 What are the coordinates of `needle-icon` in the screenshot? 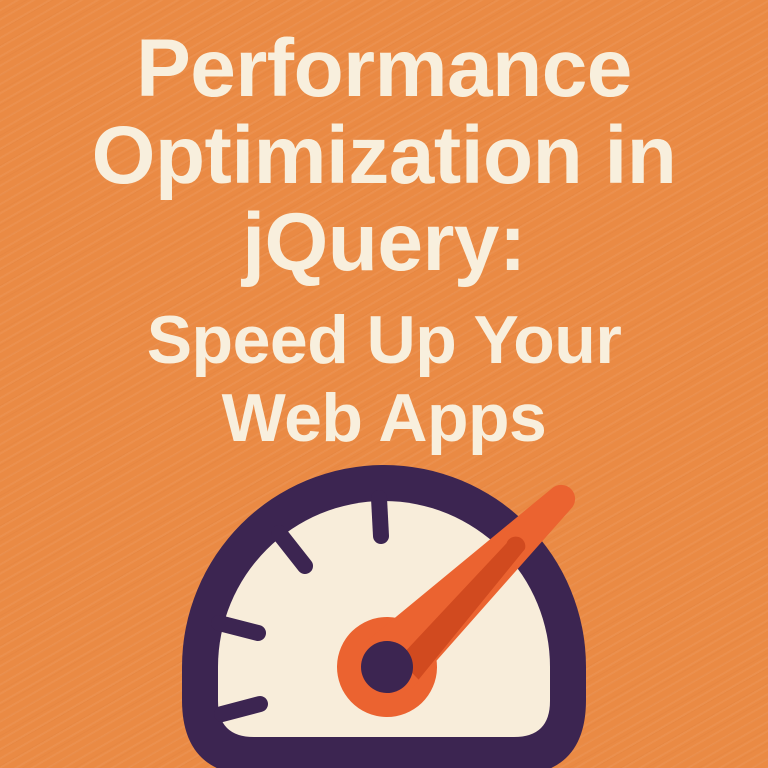 It's located at (456, 600).